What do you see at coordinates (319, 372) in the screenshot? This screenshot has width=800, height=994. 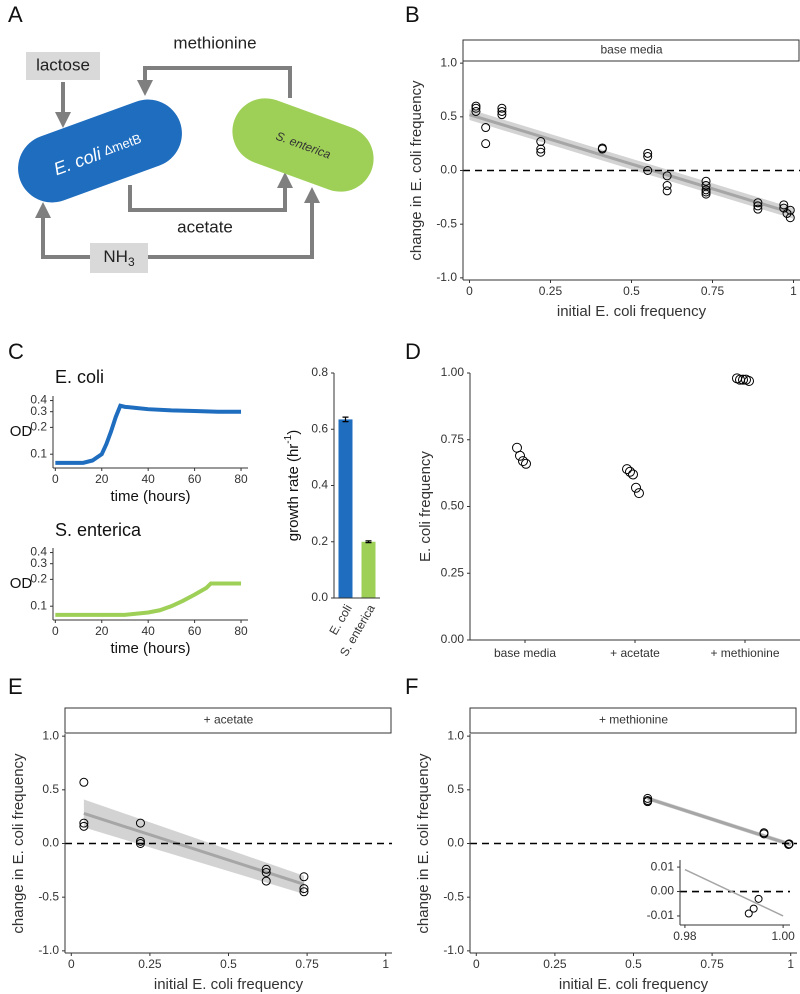 I see `y-tick-label: 0.8` at bounding box center [319, 372].